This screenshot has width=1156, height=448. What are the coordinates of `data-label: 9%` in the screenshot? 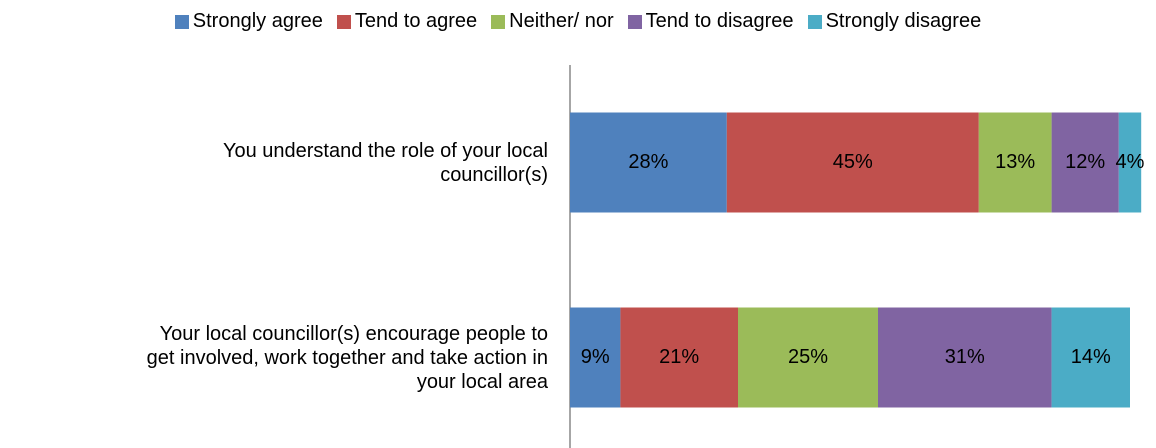 It's located at (595, 357).